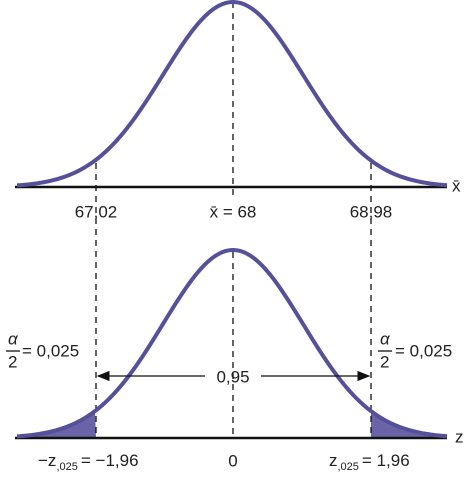 Image resolution: width=474 pixels, height=482 pixels. What do you see at coordinates (96, 211) in the screenshot?
I see `left-value-label: 67,02` at bounding box center [96, 211].